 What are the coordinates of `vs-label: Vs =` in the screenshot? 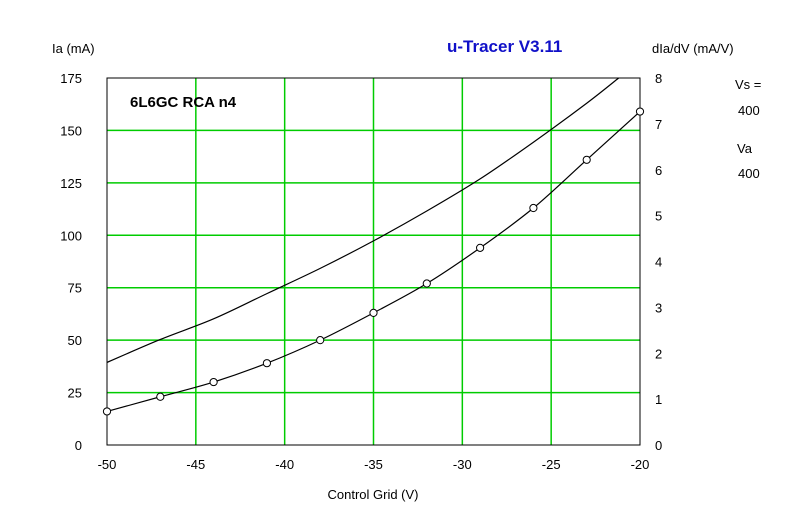 It's located at (748, 84).